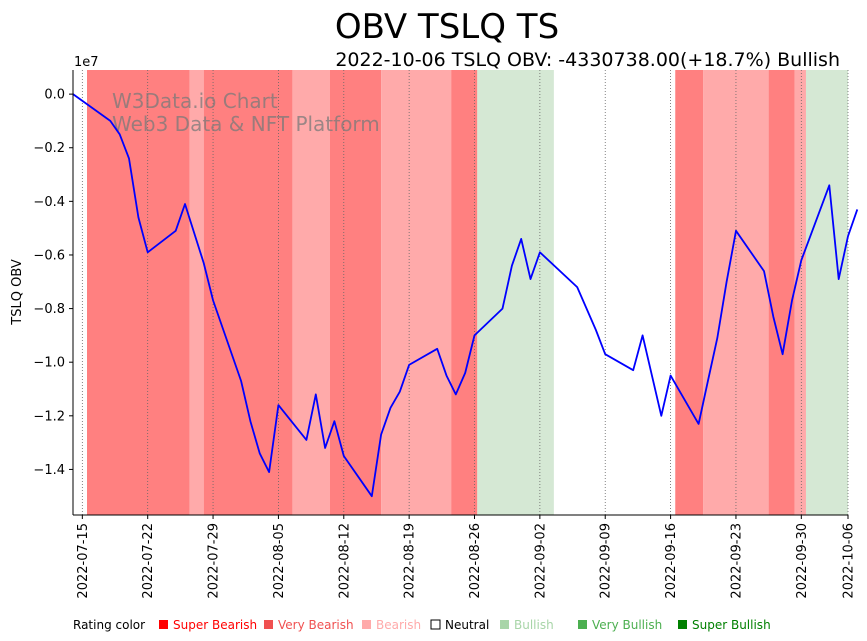 The image size is (867, 641). Describe the element at coordinates (49, 416) in the screenshot. I see `y-tick-label: −1.2` at that location.